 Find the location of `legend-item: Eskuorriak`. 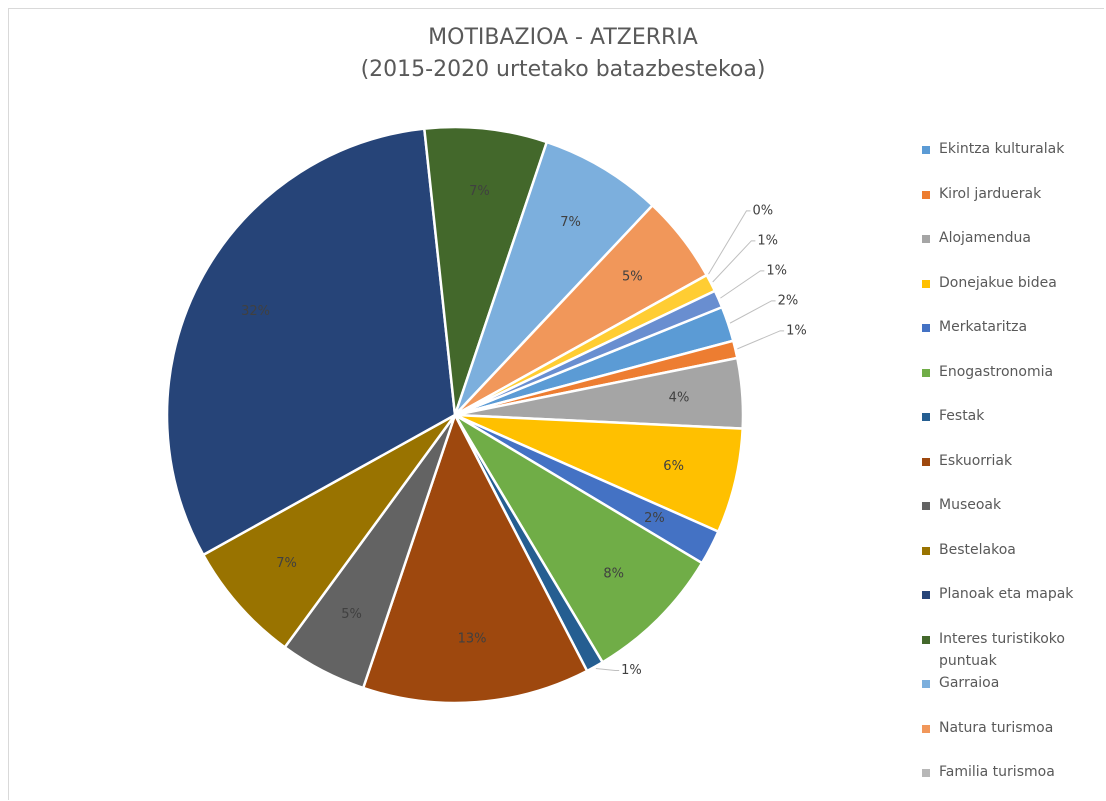

legend-item: Eskuorriak is located at coordinates (1012, 472).